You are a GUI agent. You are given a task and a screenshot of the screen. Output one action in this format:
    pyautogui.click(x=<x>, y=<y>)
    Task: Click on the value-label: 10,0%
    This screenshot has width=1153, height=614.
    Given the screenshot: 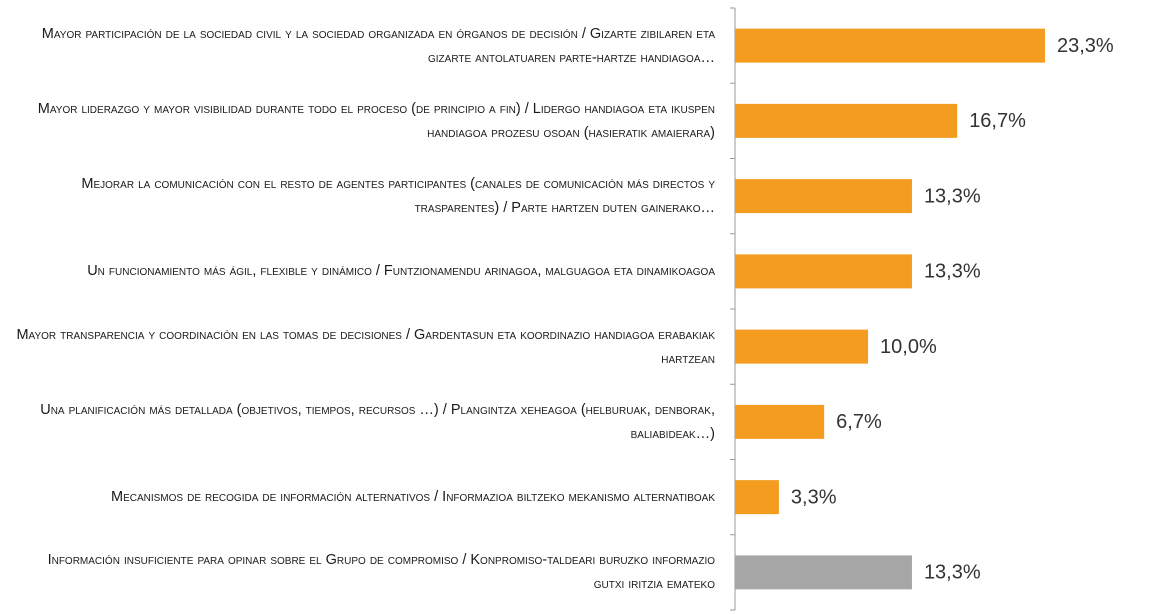 What is the action you would take?
    pyautogui.click(x=908, y=347)
    